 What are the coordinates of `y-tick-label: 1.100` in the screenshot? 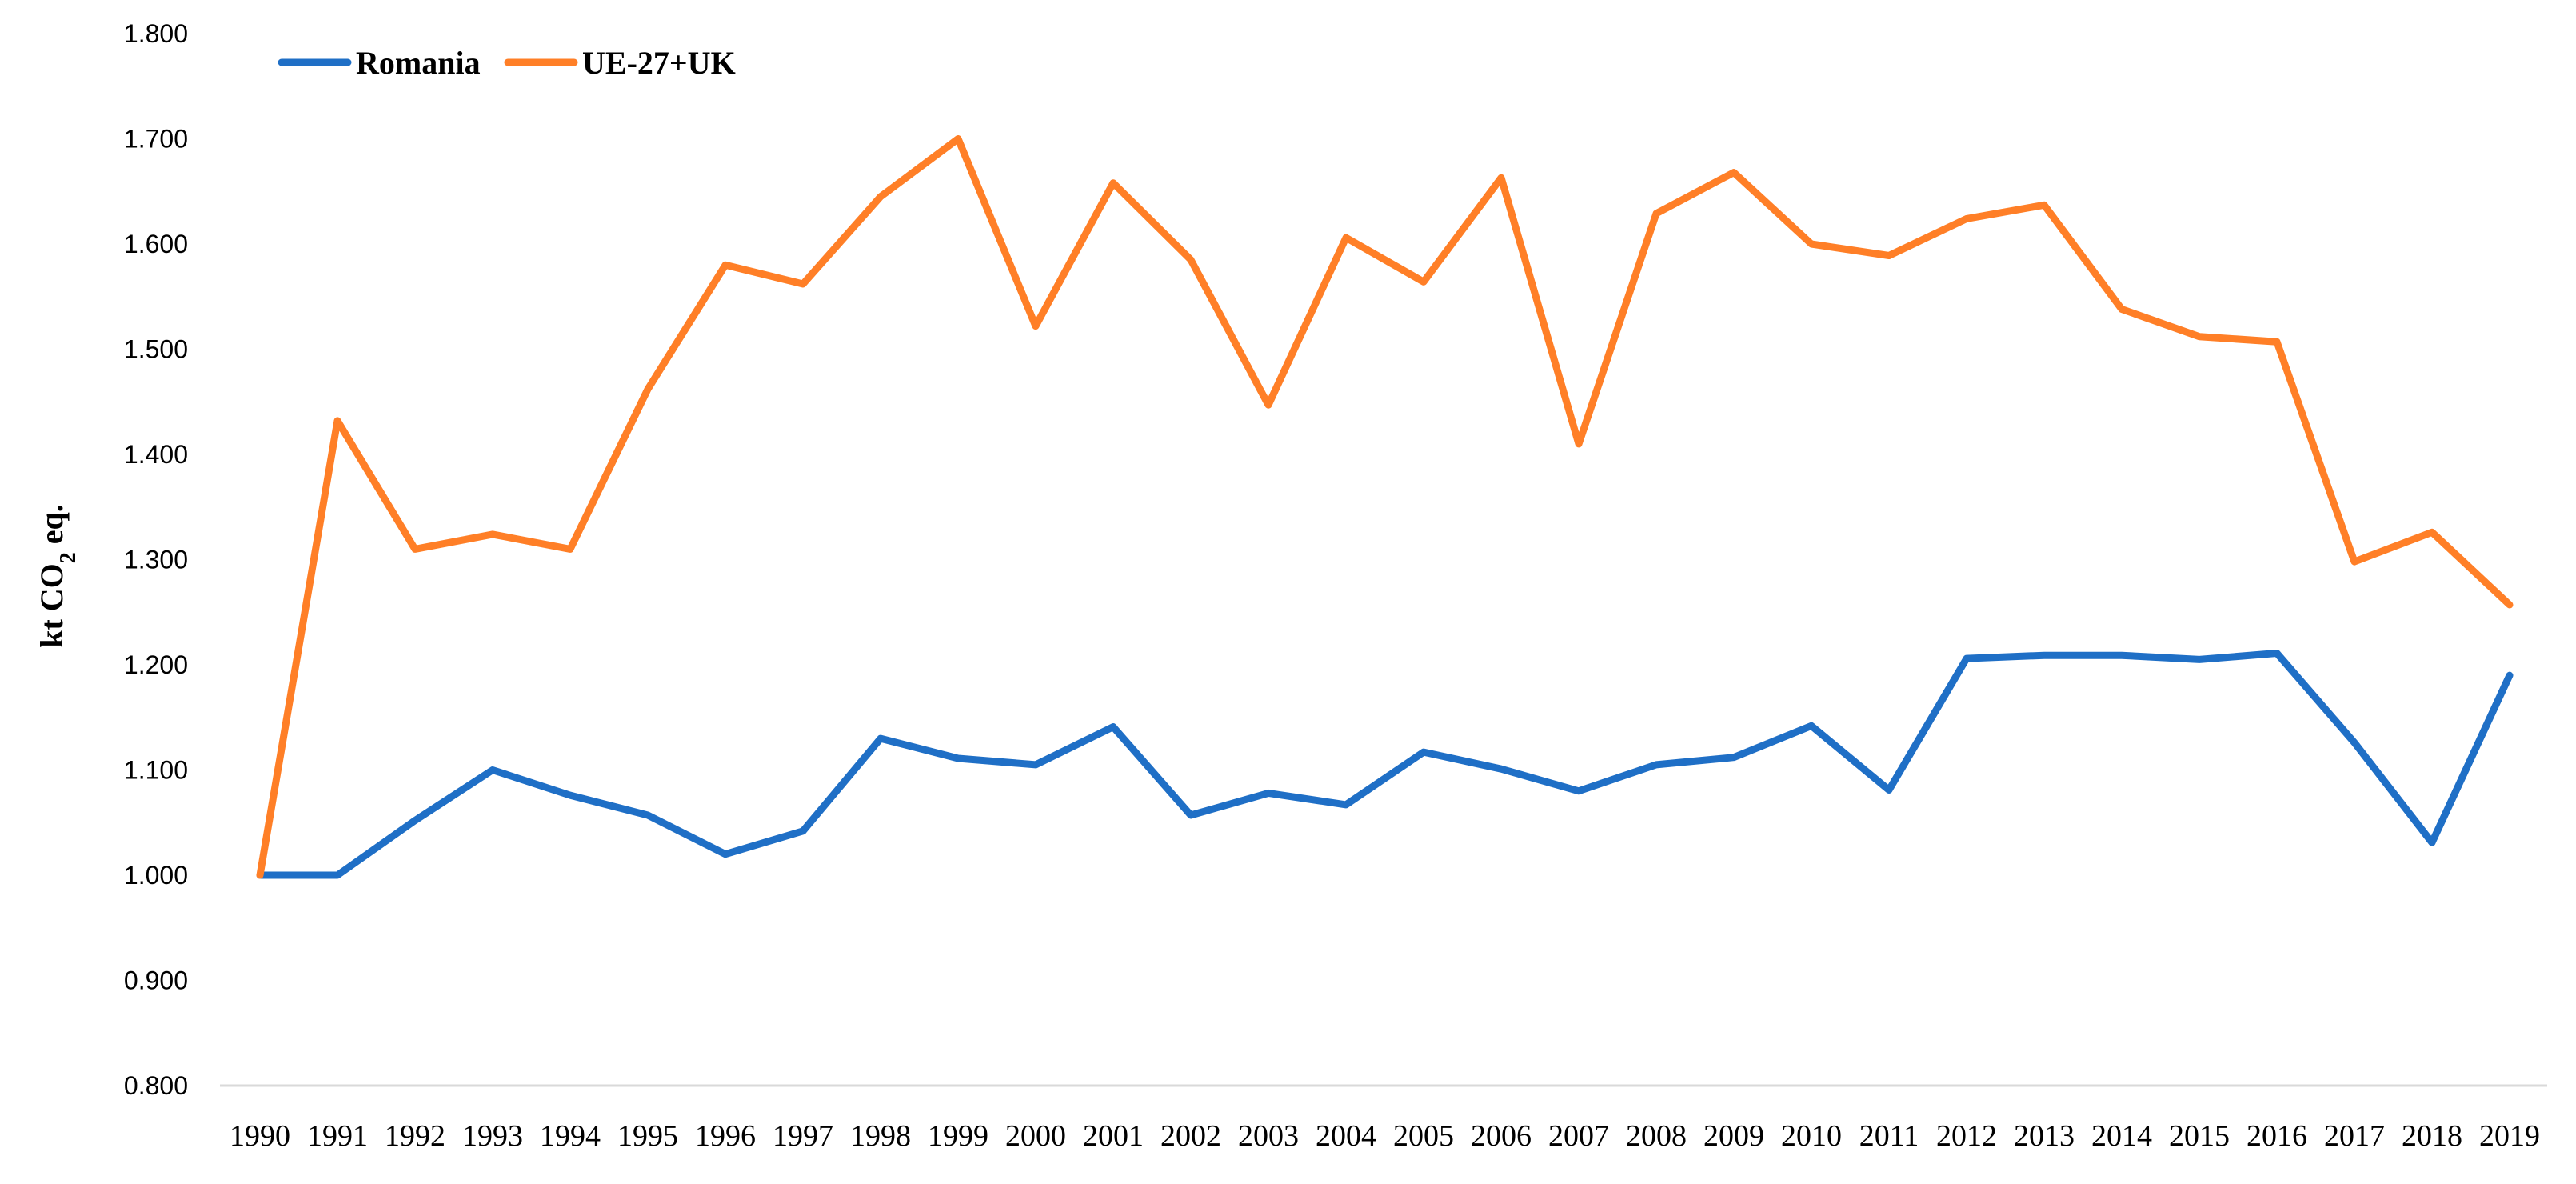 It's located at (156, 770).